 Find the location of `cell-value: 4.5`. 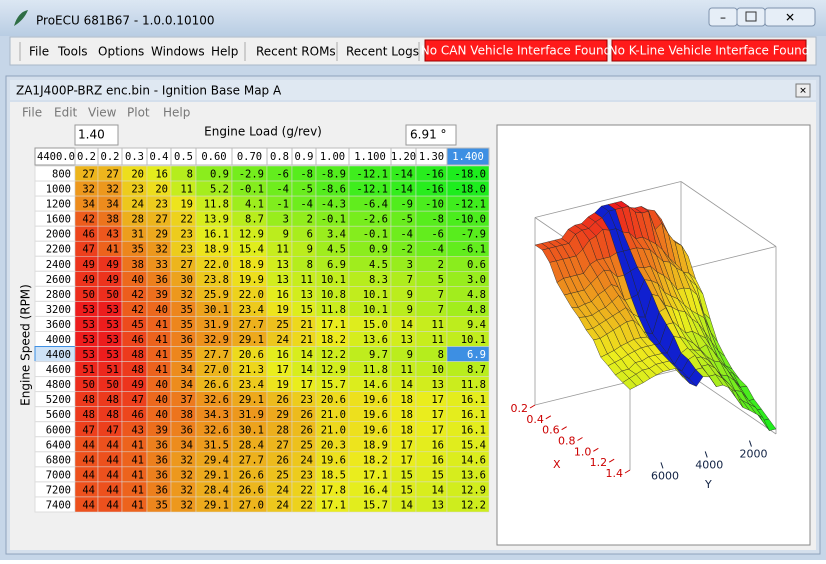

cell-value: 4.5 is located at coordinates (336, 250).